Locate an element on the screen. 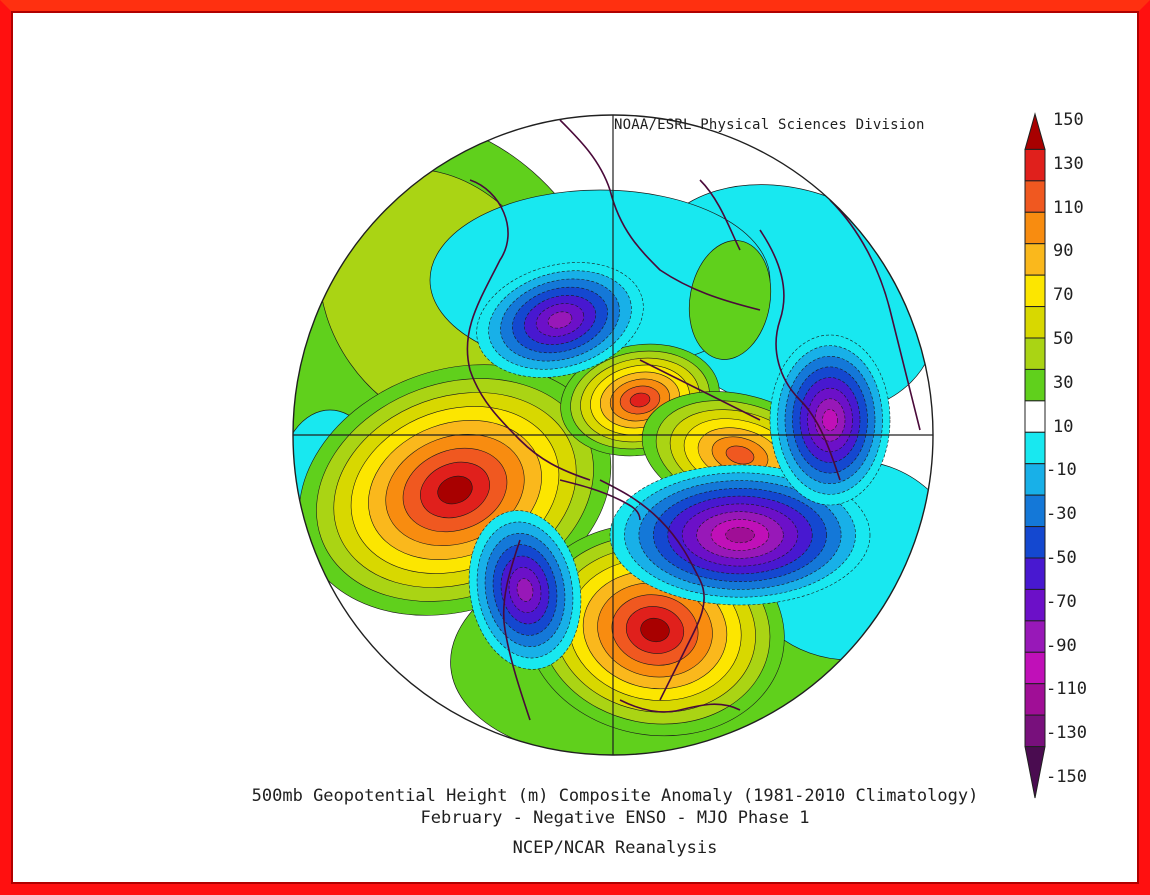 The width and height of the screenshot is (1150, 895). colorbar-bottom-arrow is located at coordinates (1035, 772).